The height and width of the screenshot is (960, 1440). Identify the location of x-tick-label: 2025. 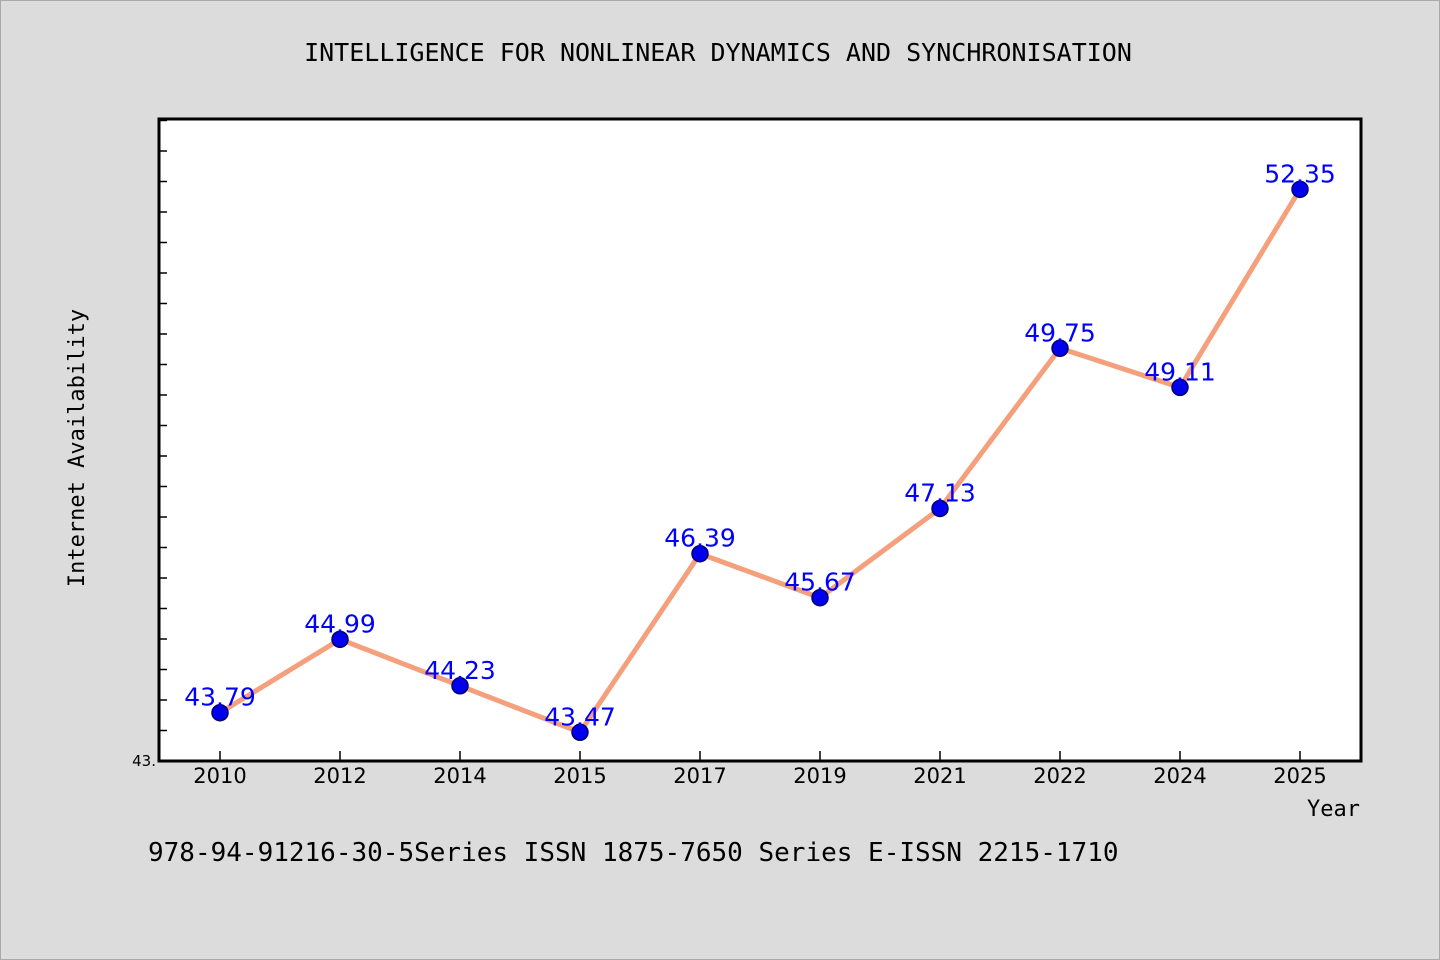
(1299, 776).